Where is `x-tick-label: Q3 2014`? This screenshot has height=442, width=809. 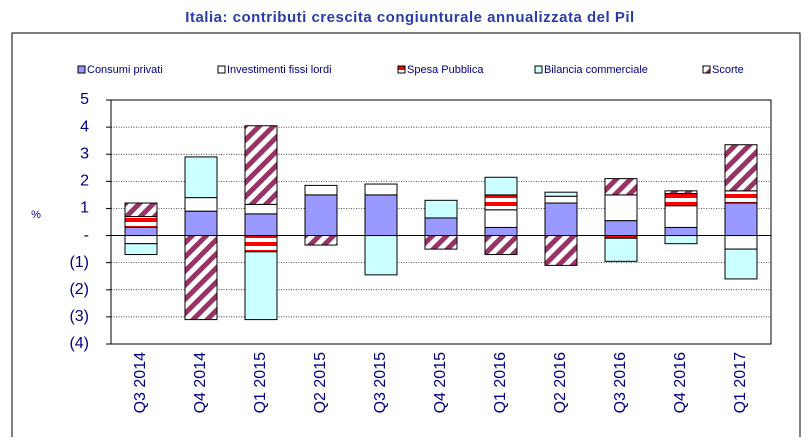
x-tick-label: Q3 2014 is located at coordinates (140, 382).